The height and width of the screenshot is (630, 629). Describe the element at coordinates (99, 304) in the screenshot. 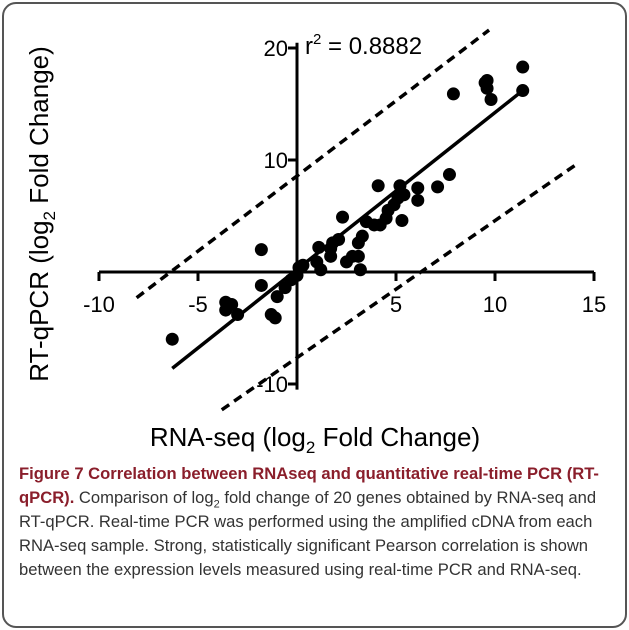

I see `x-tick-label: -10` at that location.